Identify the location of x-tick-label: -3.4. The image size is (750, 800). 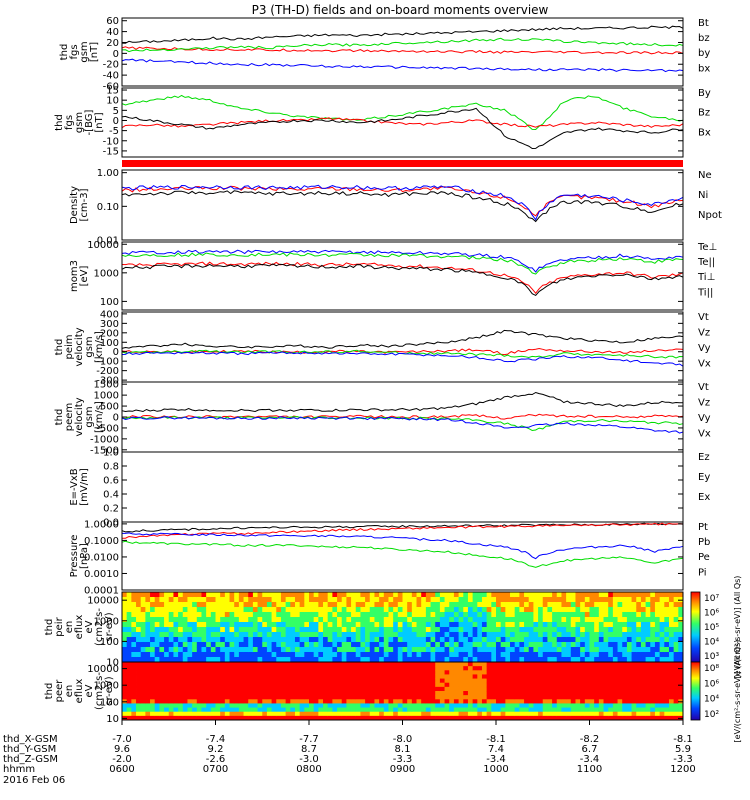
(590, 759).